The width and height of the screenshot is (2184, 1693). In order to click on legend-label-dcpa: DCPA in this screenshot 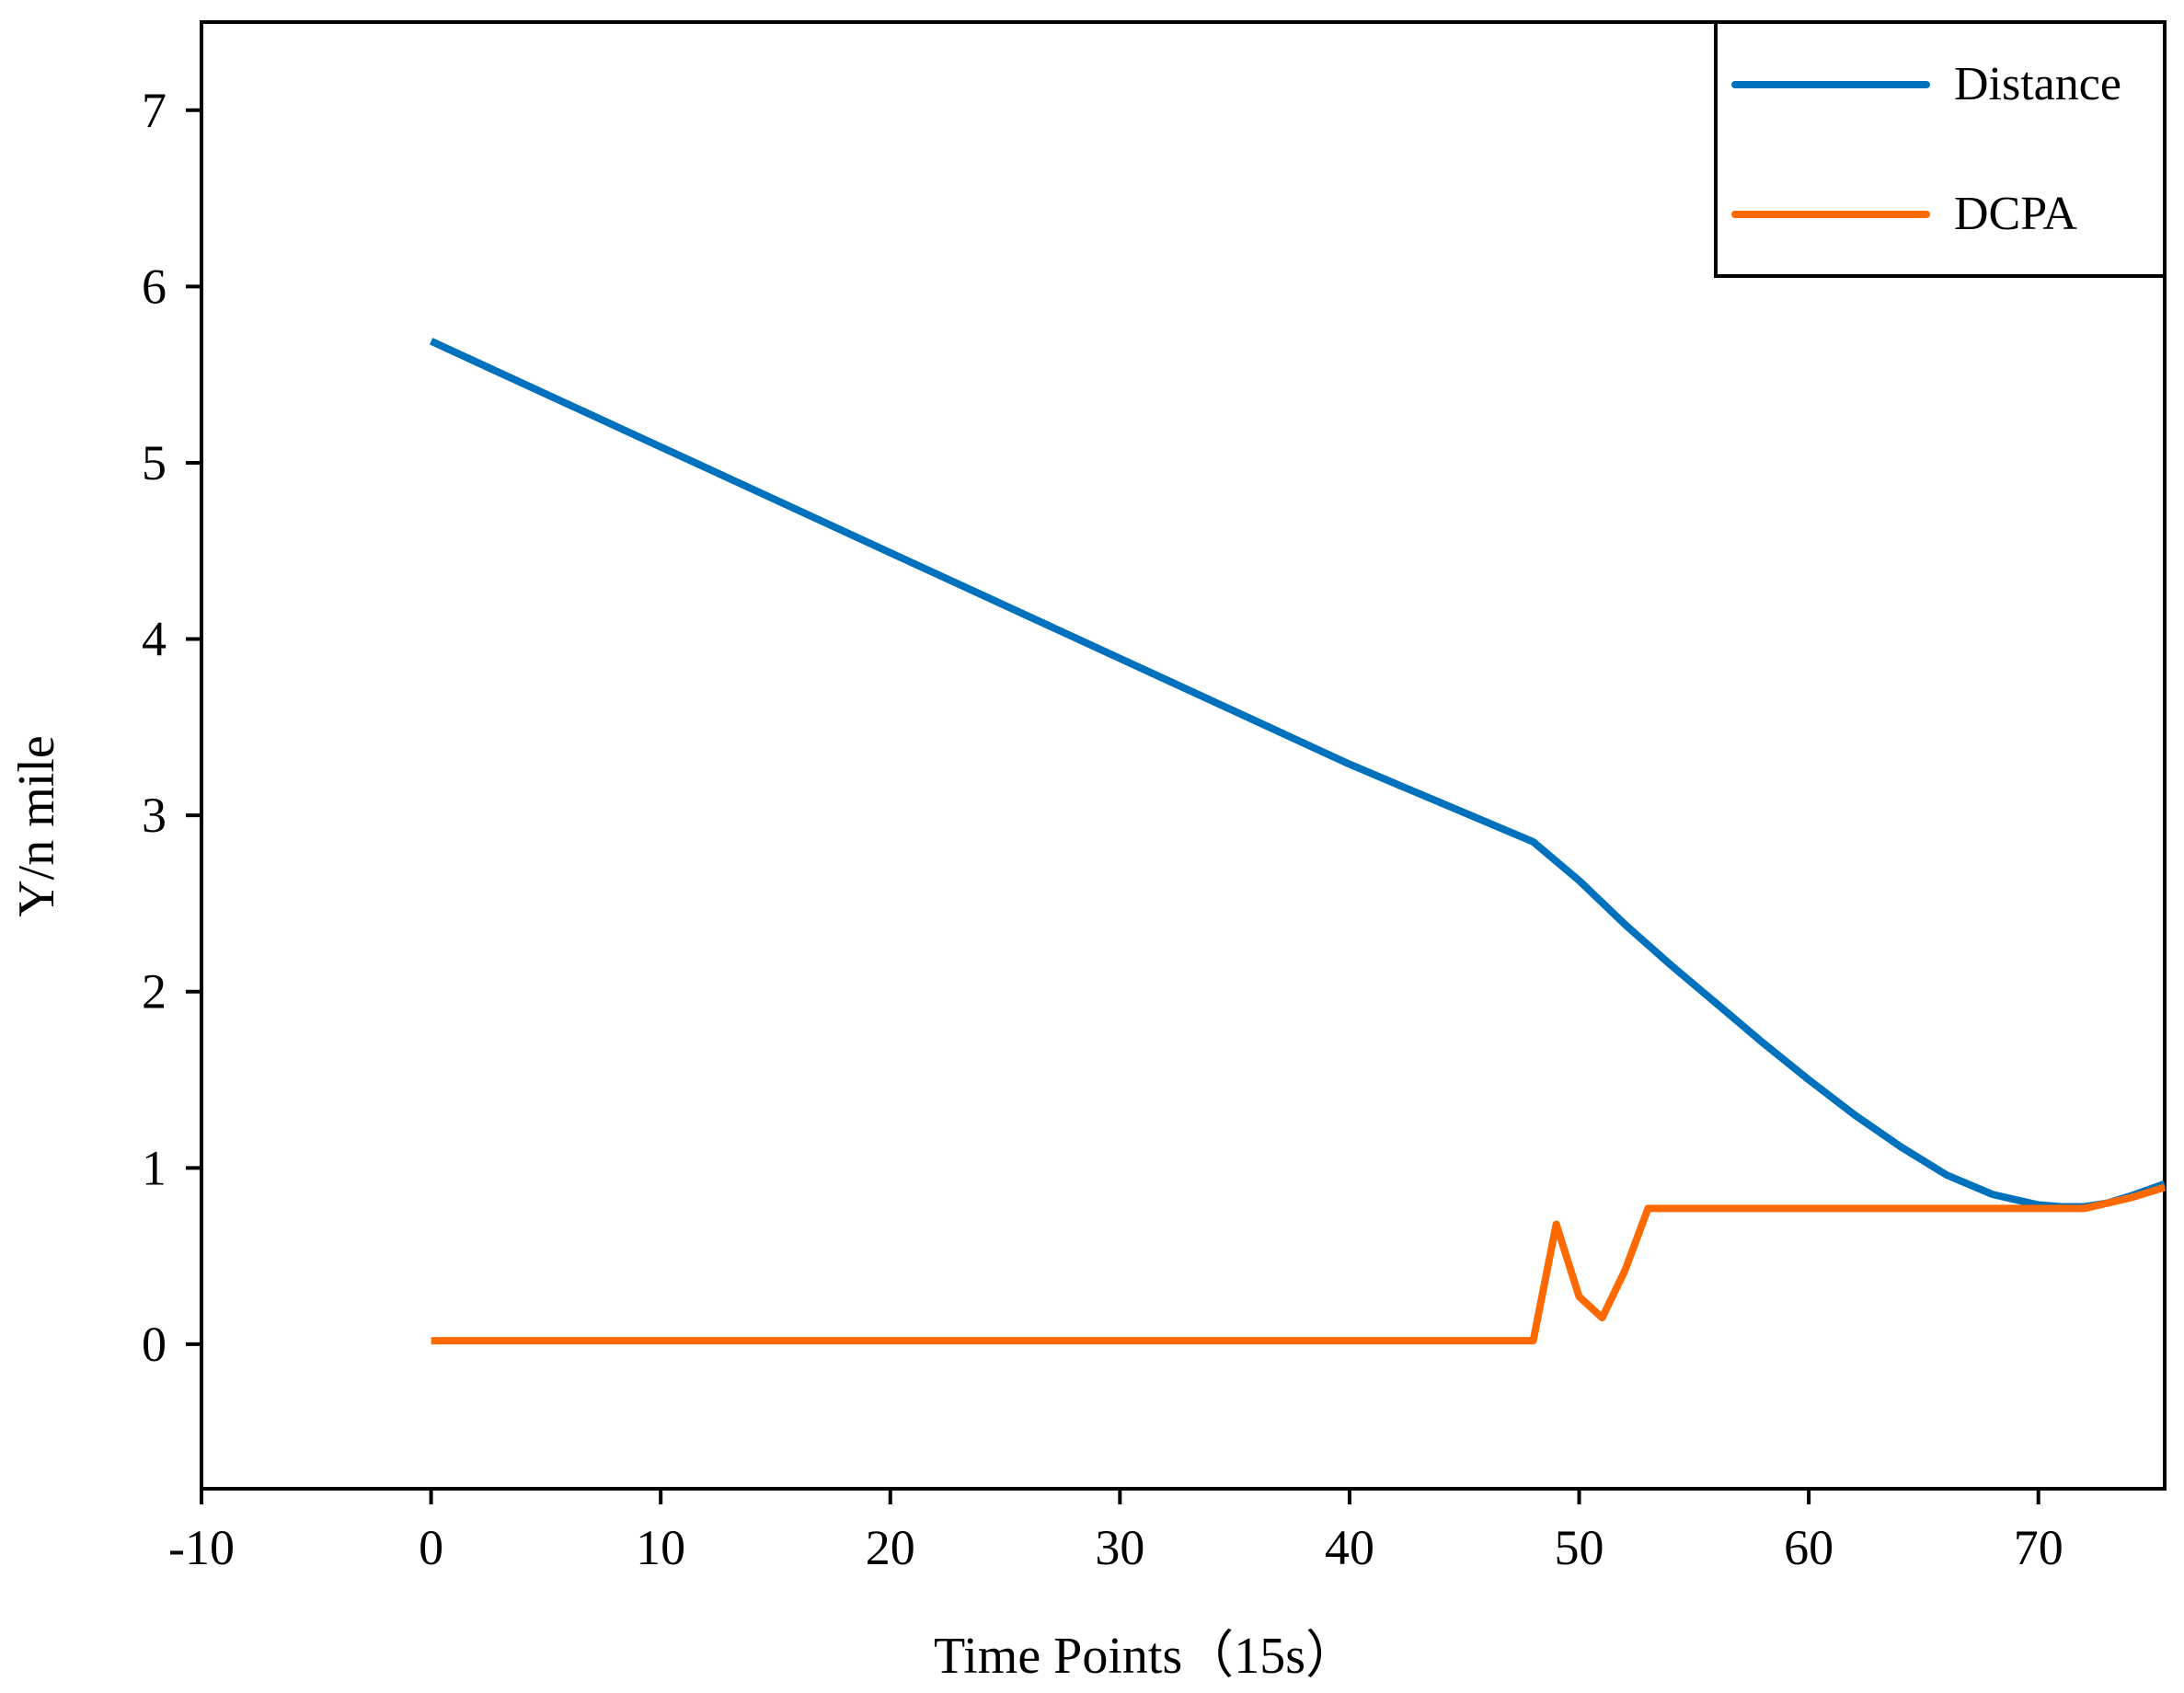, I will do `click(2015, 214)`.